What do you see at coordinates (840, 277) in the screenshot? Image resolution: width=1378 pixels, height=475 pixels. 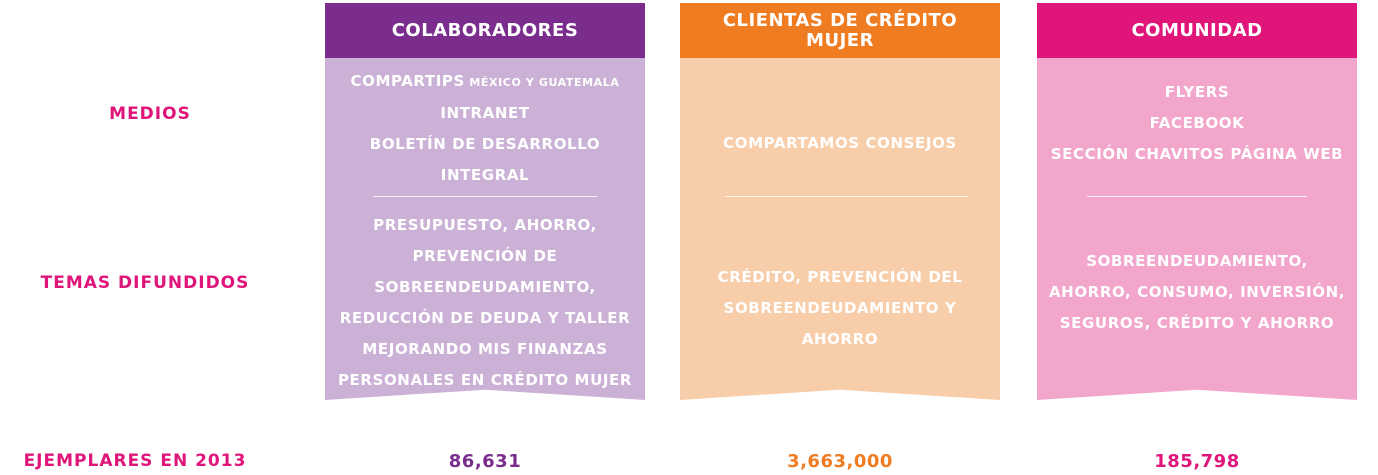 I see `temas-line: CRÉDITO, PREVENCIÓN DEL` at bounding box center [840, 277].